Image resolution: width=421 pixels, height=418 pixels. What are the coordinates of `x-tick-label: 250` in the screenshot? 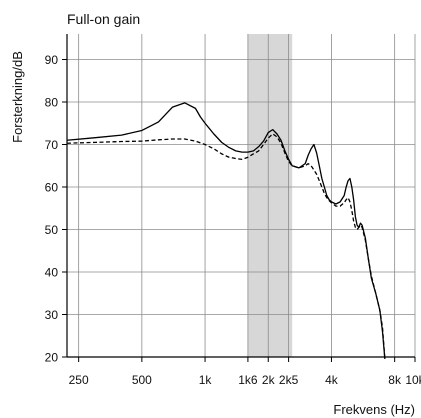 It's located at (79, 380).